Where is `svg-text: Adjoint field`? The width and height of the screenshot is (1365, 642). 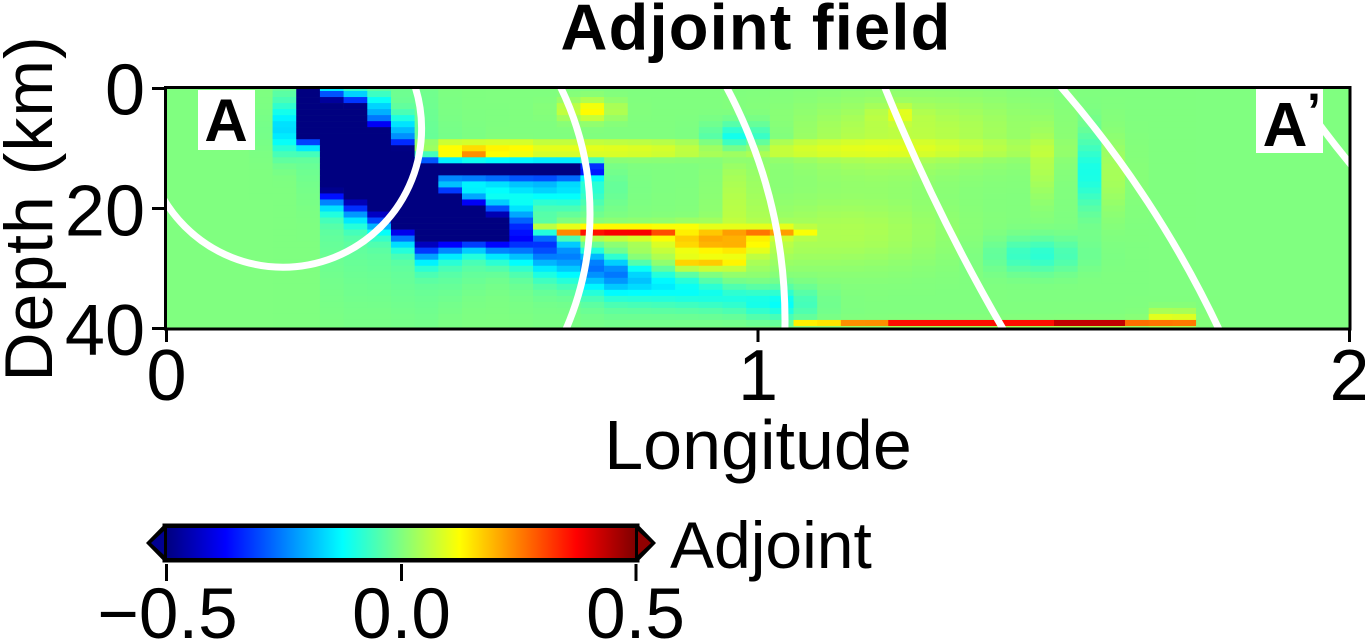 svg-text: Adjoint field is located at coordinates (755, 32).